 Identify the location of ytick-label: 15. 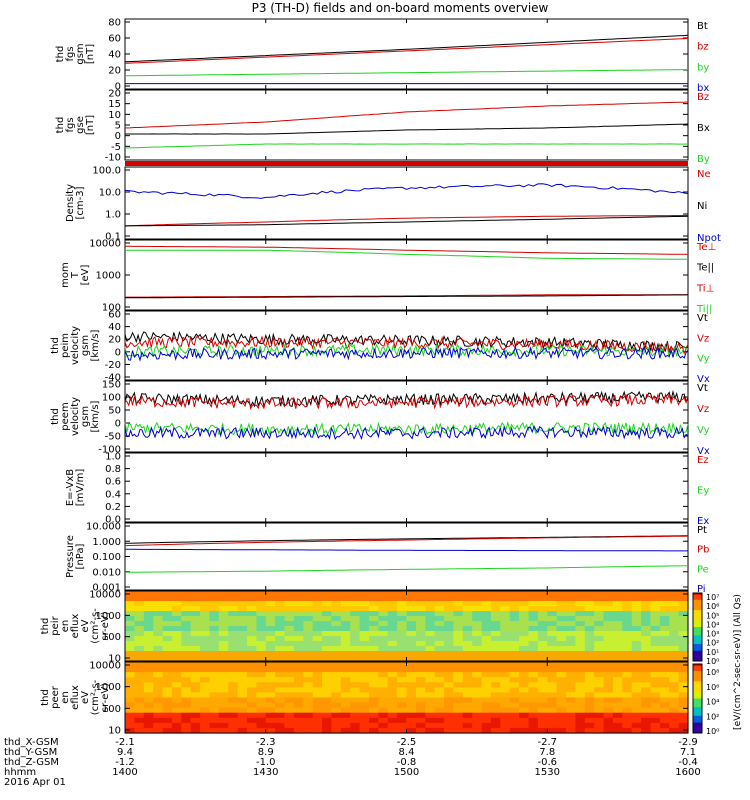
(114, 104).